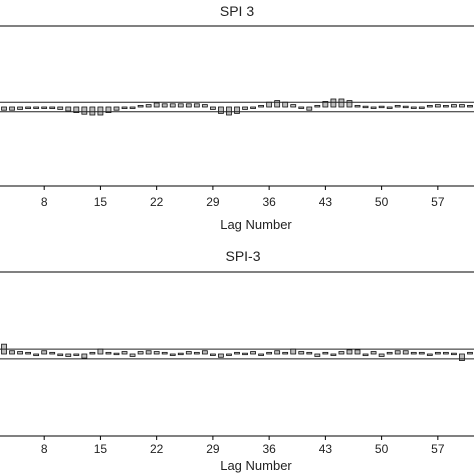 The width and height of the screenshot is (474, 474). I want to click on x-tick-label: 8, so click(44, 202).